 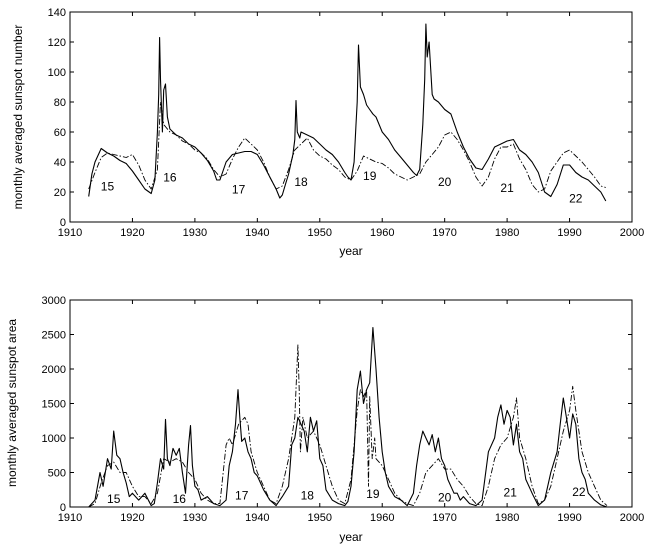 I want to click on y-tick-label: 60, so click(x=60, y=133).